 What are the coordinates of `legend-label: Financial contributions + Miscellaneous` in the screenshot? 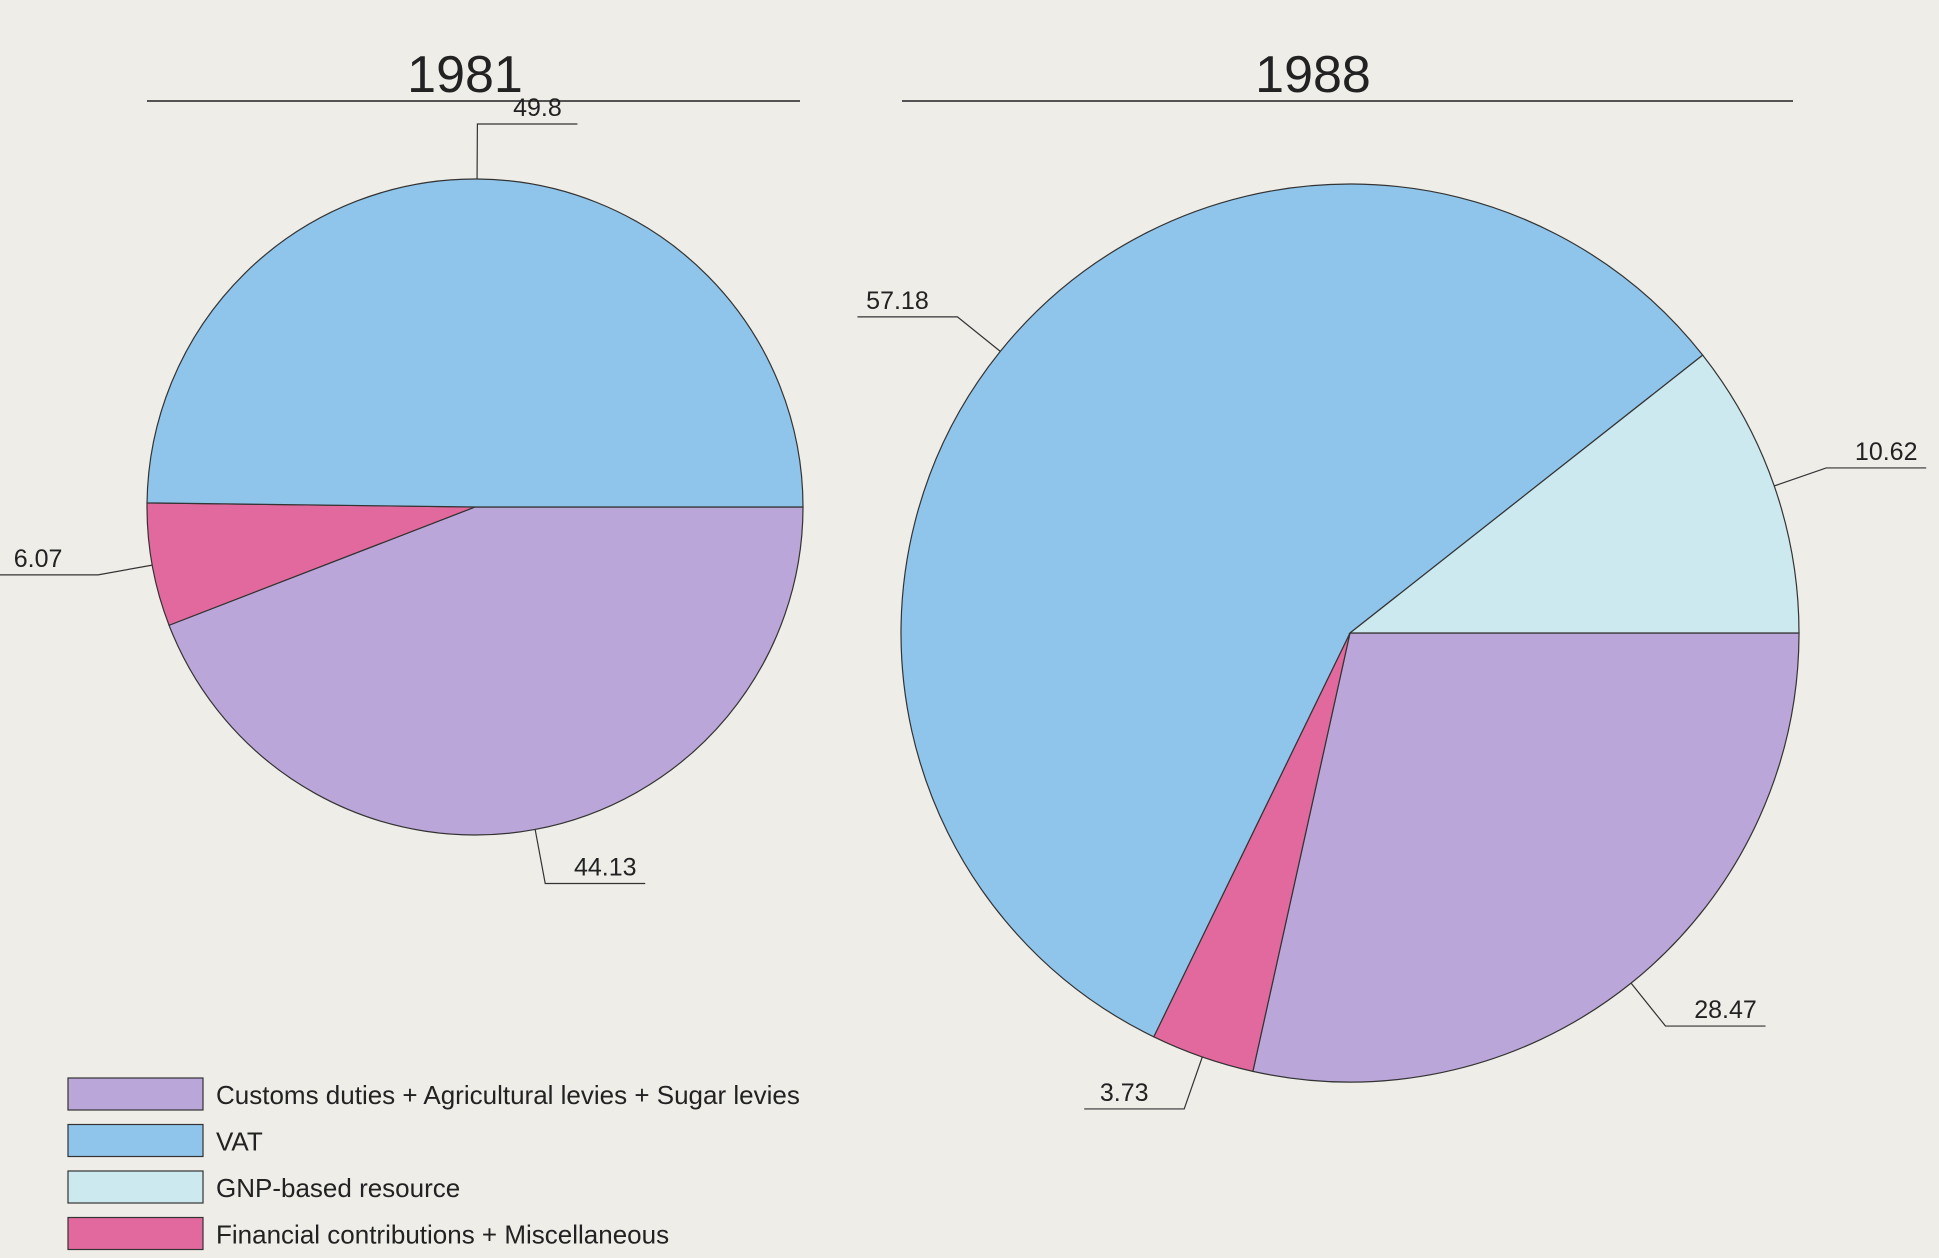 It's located at (442, 1235).